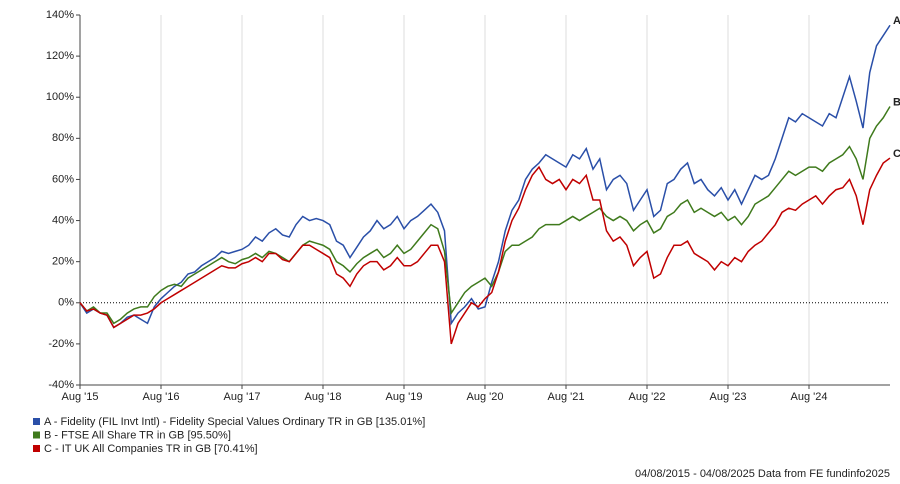 The width and height of the screenshot is (900, 484). Describe the element at coordinates (323, 397) in the screenshot. I see `x-tick-label: Aug '18` at that location.